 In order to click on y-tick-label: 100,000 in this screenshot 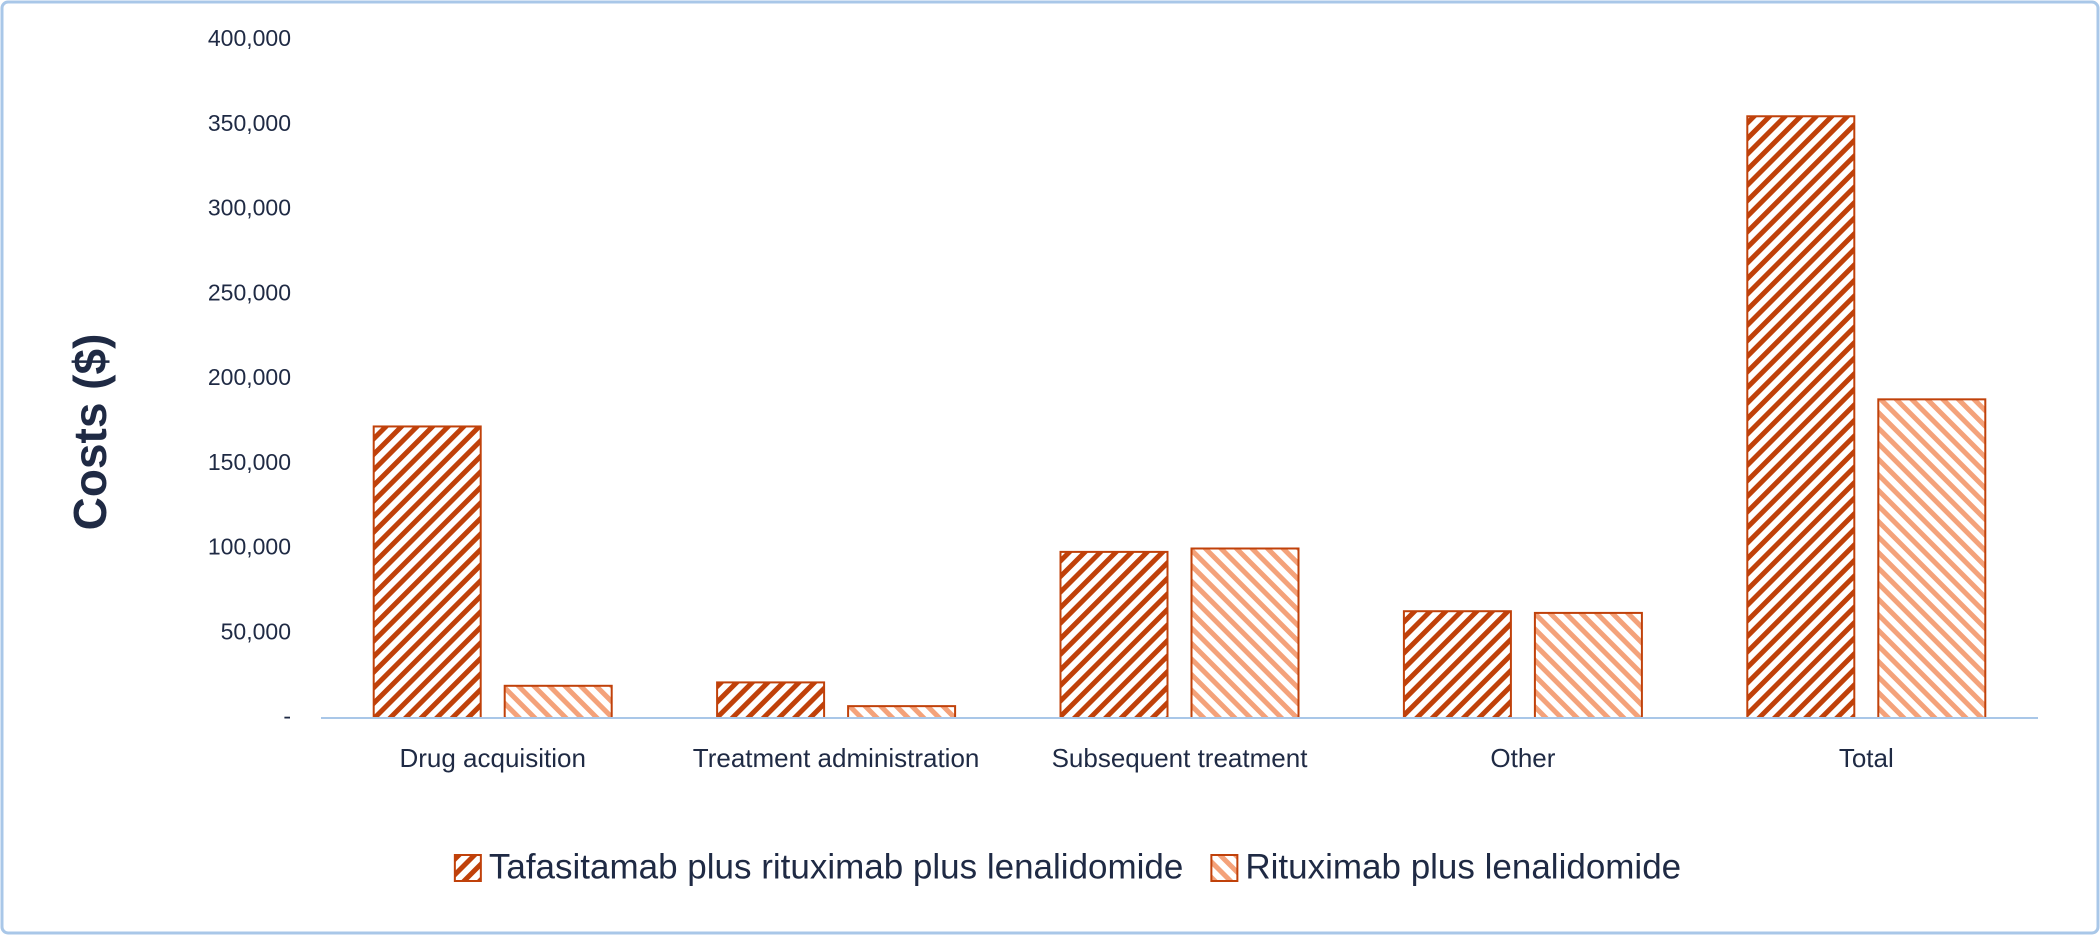, I will do `click(249, 547)`.